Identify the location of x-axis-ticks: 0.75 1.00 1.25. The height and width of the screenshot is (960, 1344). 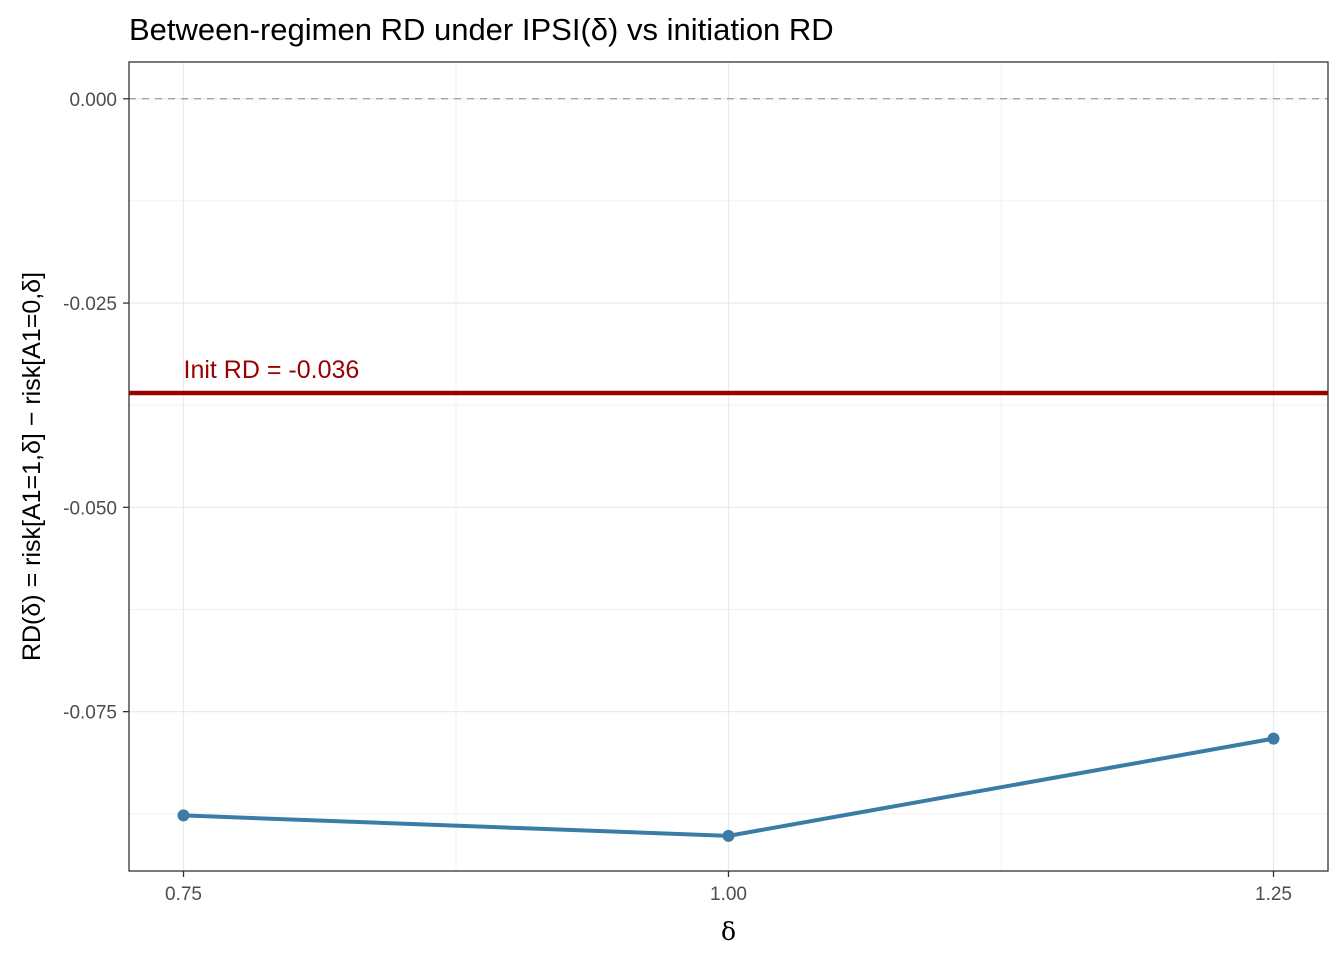
(728, 888).